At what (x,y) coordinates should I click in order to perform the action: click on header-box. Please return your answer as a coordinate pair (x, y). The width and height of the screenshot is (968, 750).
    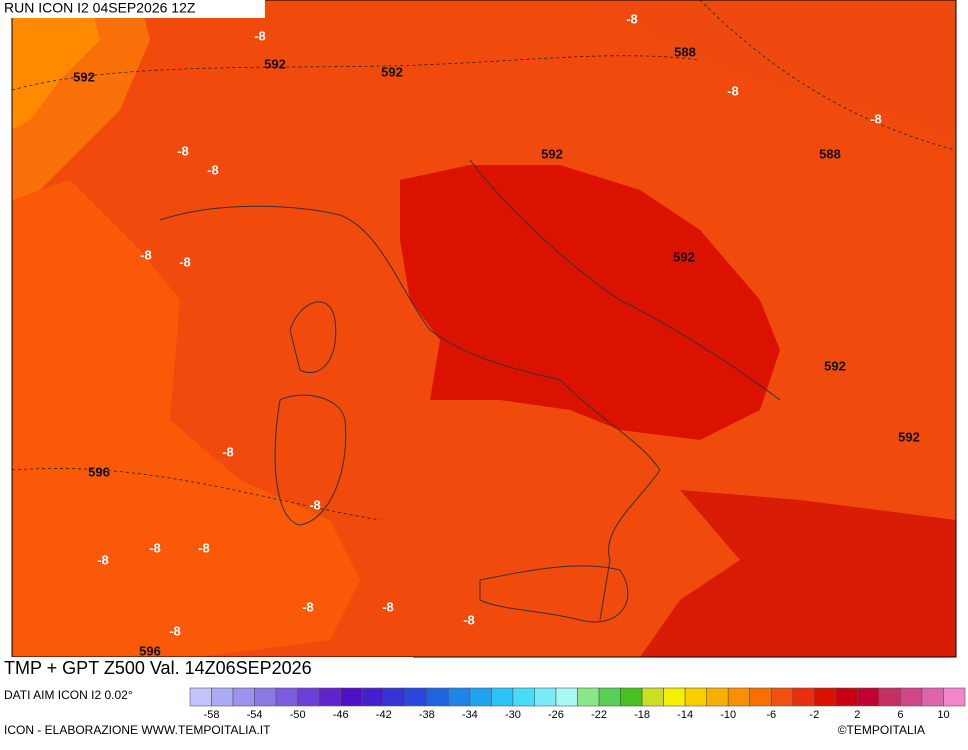
    Looking at the image, I should click on (132, 9).